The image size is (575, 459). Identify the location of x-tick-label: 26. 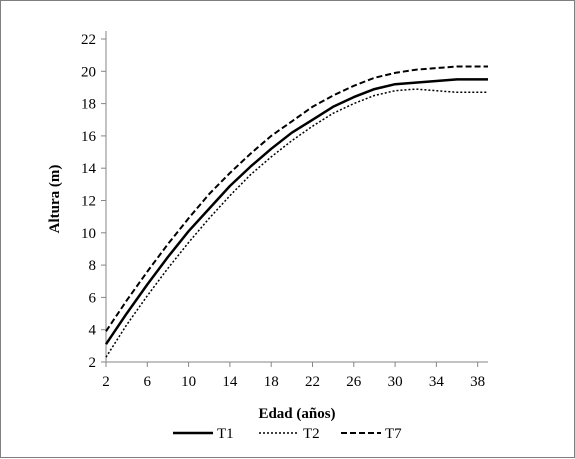
(354, 382).